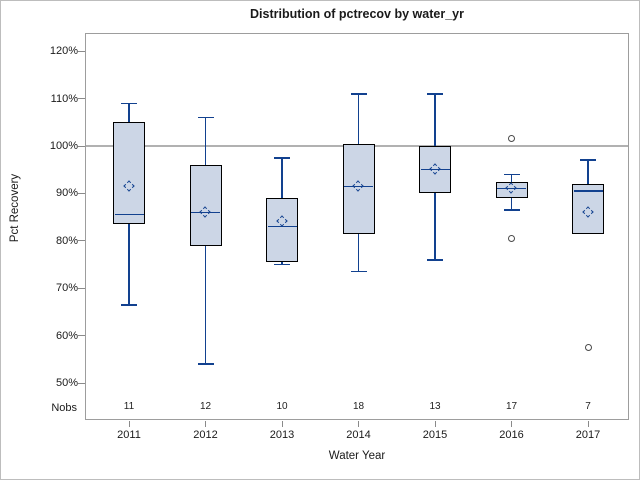  What do you see at coordinates (435, 435) in the screenshot?
I see `x-tick-label: 2015` at bounding box center [435, 435].